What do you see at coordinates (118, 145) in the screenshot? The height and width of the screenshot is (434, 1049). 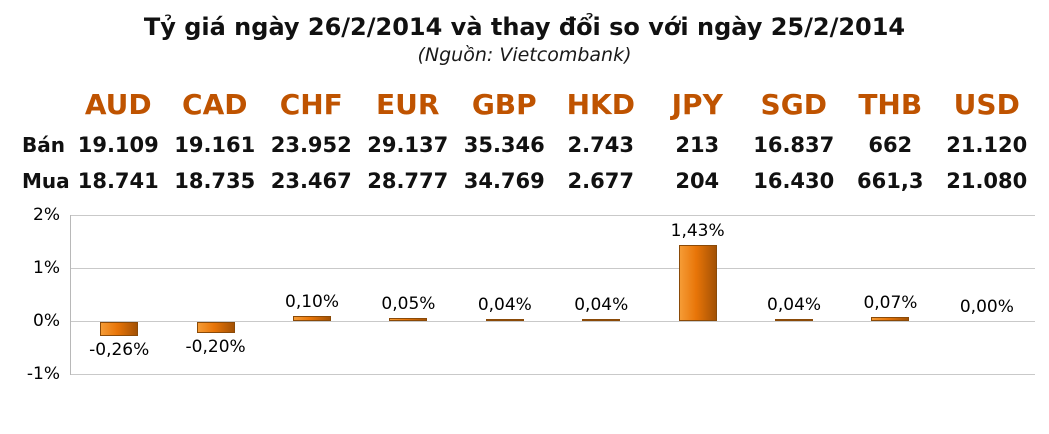 I see `rate-value: 19.109` at bounding box center [118, 145].